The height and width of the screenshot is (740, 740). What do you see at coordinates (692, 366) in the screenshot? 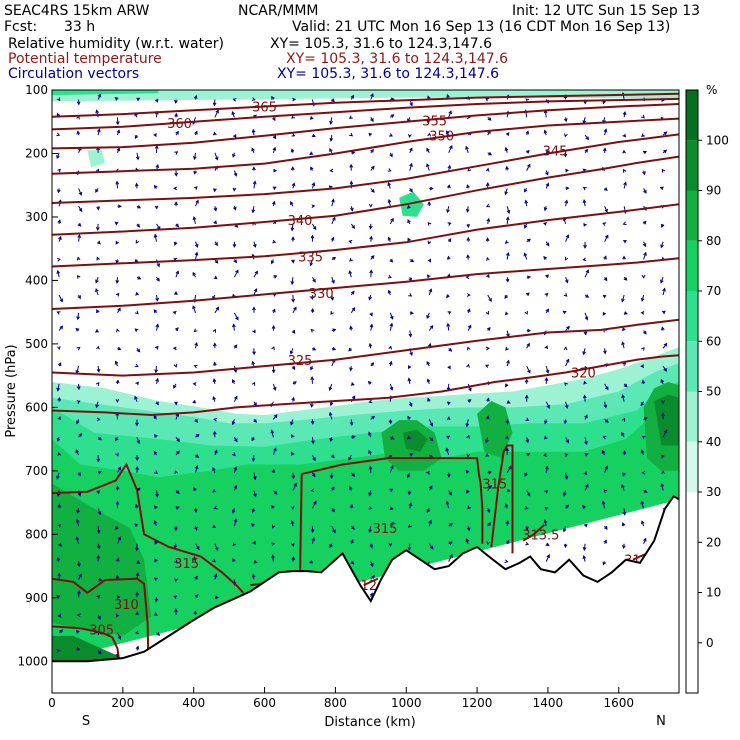
I see `colorbar-segment` at bounding box center [692, 366].